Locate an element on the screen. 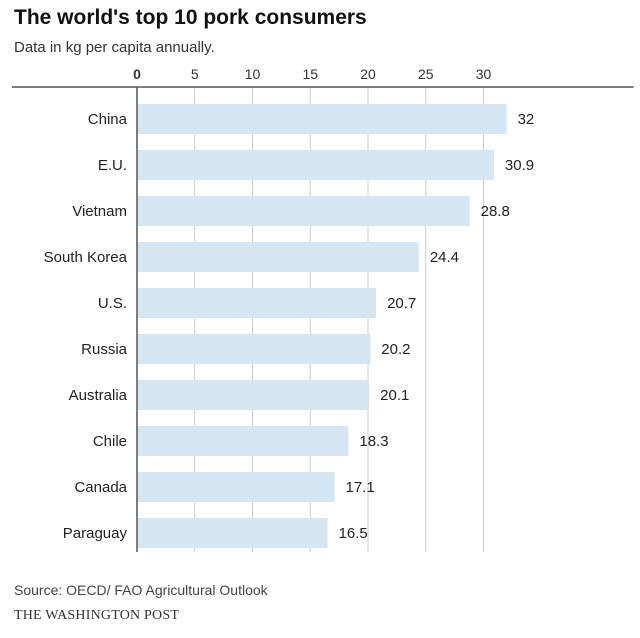 The image size is (640, 638). category-label: China is located at coordinates (108, 119).